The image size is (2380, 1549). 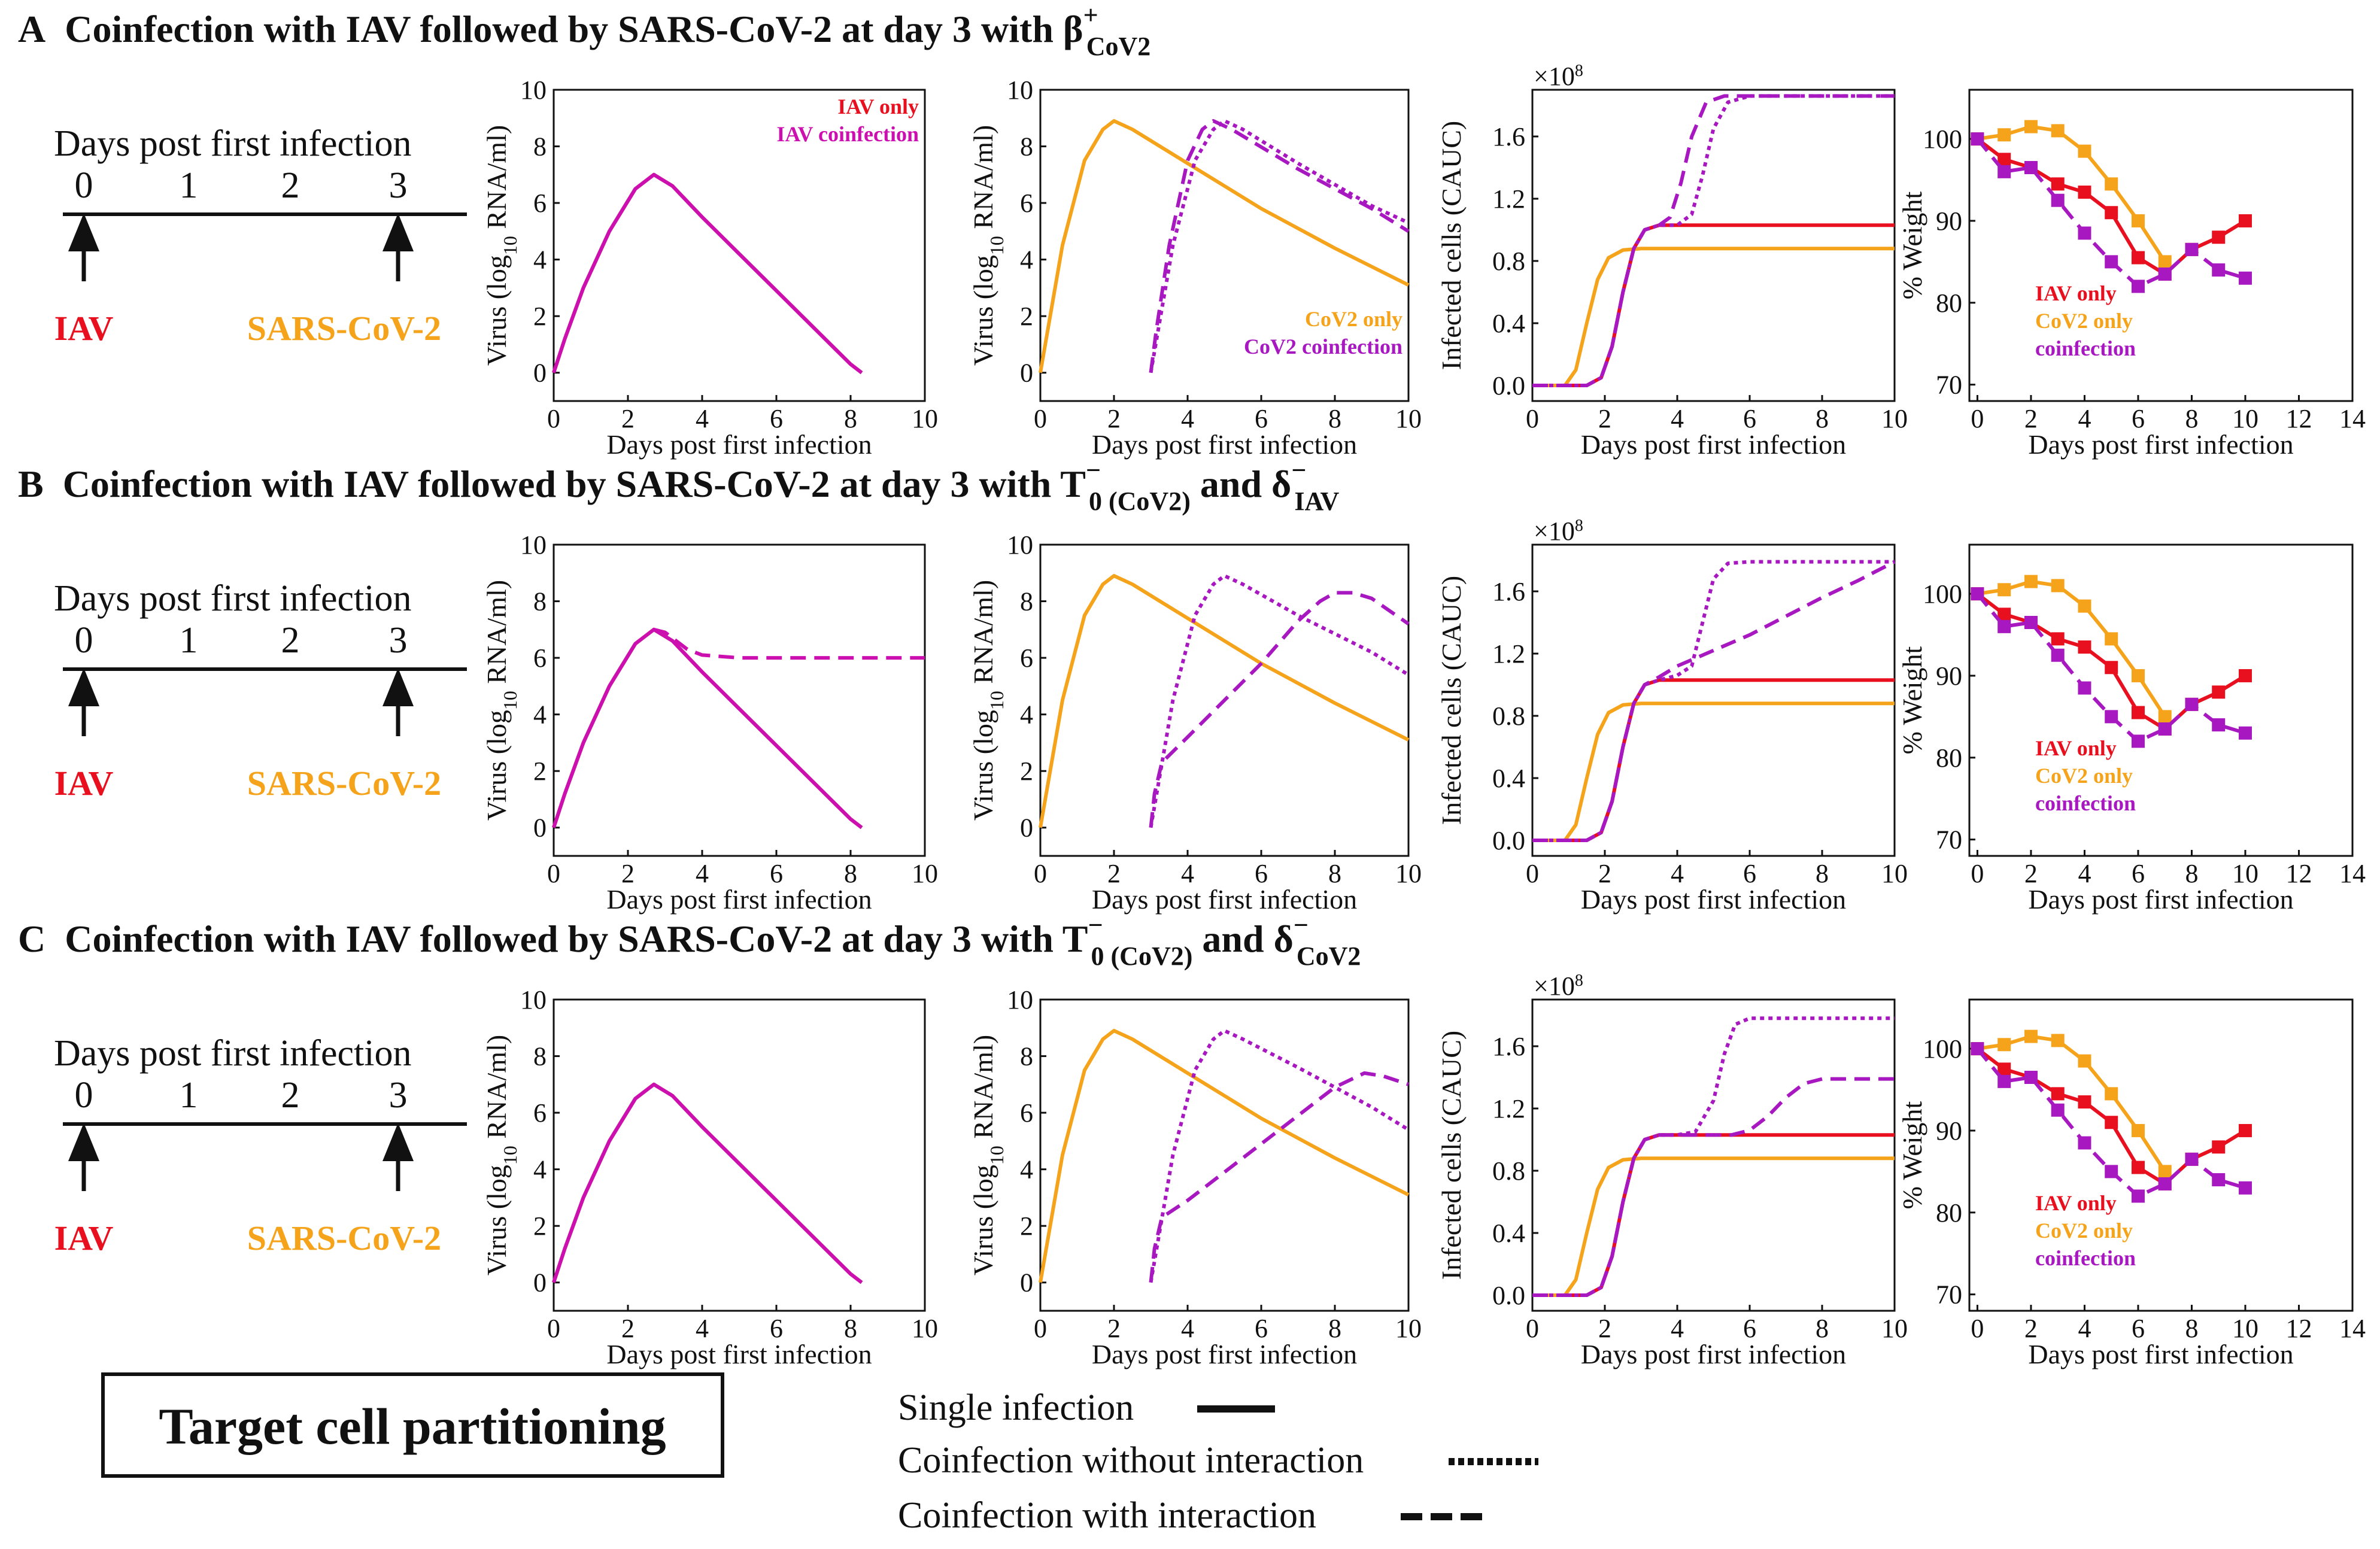 What do you see at coordinates (1093, 470) in the screenshot?
I see `title-symbol-sup: −` at bounding box center [1093, 470].